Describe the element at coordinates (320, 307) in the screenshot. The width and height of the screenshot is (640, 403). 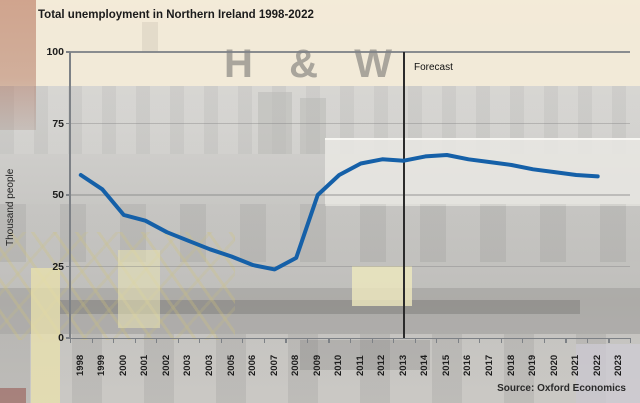
I see `background-dock-shadow` at that location.